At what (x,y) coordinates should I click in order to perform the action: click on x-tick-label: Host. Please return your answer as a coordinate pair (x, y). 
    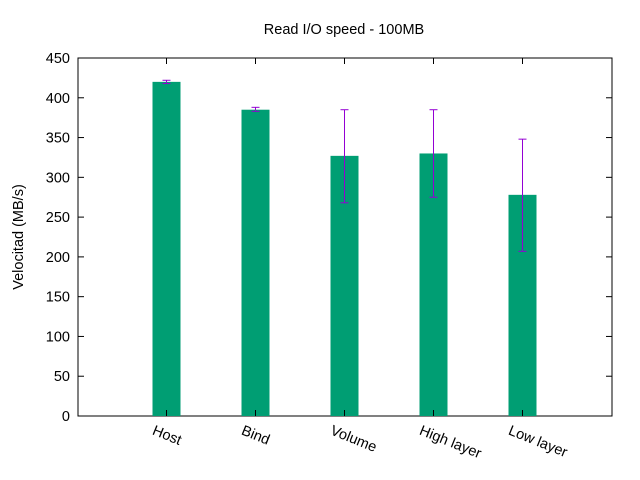
    Looking at the image, I should click on (167, 436).